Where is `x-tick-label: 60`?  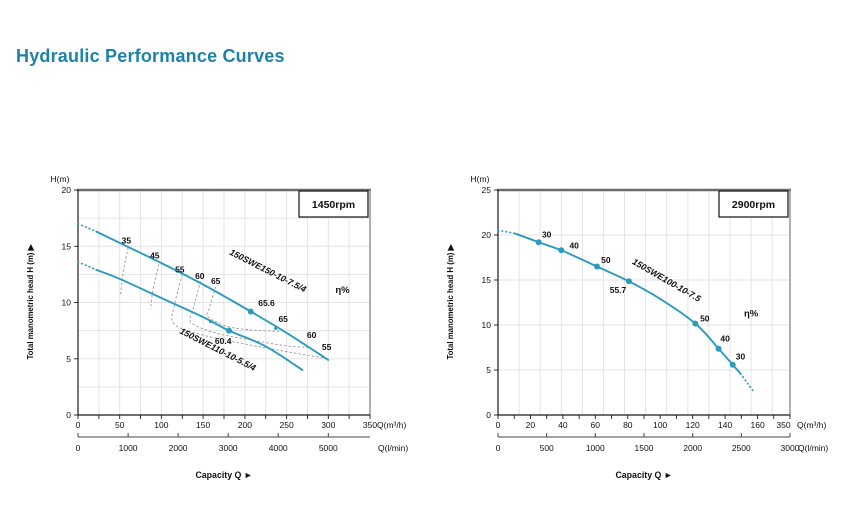
x-tick-label: 60 is located at coordinates (596, 425).